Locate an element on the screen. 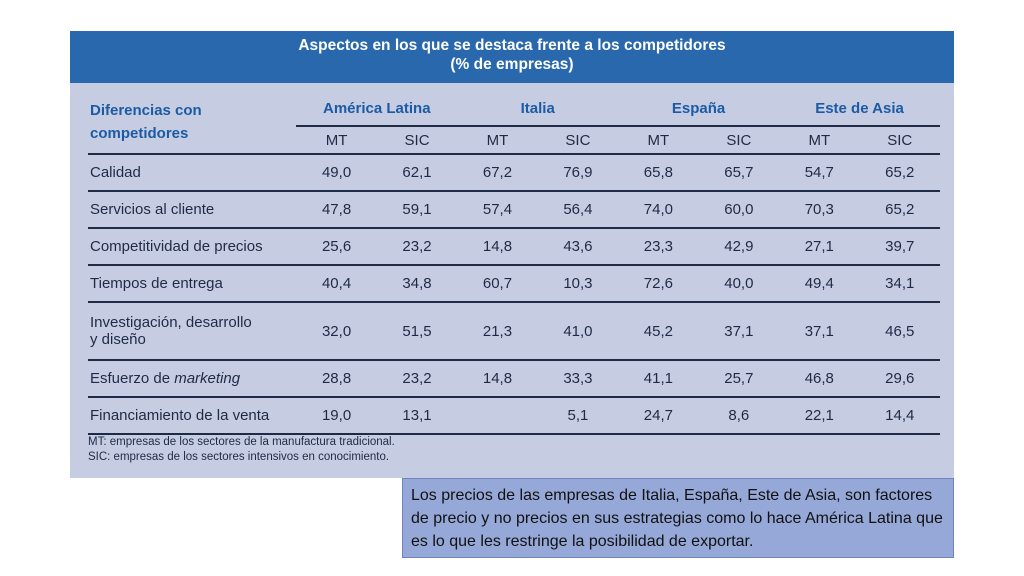 Image resolution: width=1024 pixels, height=576 pixels. cell: 28,8 is located at coordinates (336, 379).